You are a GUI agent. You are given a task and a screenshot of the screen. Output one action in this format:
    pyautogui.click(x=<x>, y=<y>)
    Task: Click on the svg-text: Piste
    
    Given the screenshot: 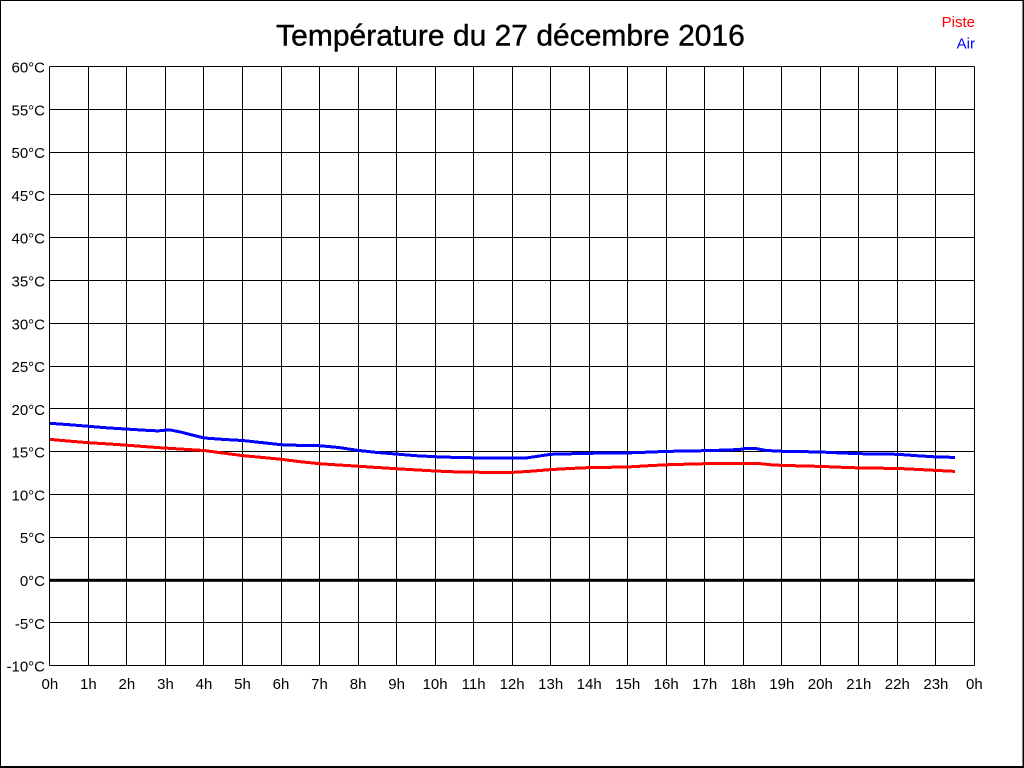 What is the action you would take?
    pyautogui.click(x=958, y=22)
    